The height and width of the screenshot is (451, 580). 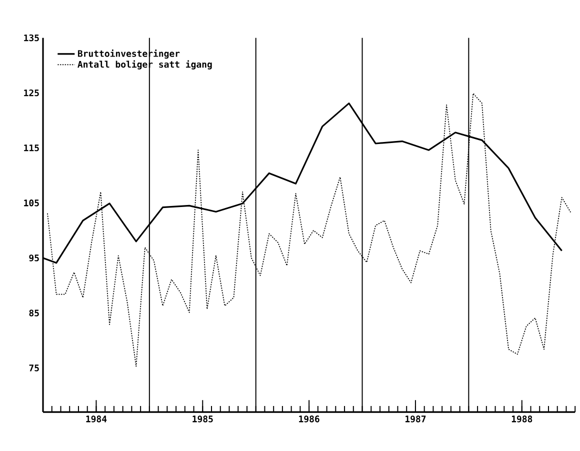 What do you see at coordinates (96, 419) in the screenshot?
I see `x-tick-label: 1984` at bounding box center [96, 419].